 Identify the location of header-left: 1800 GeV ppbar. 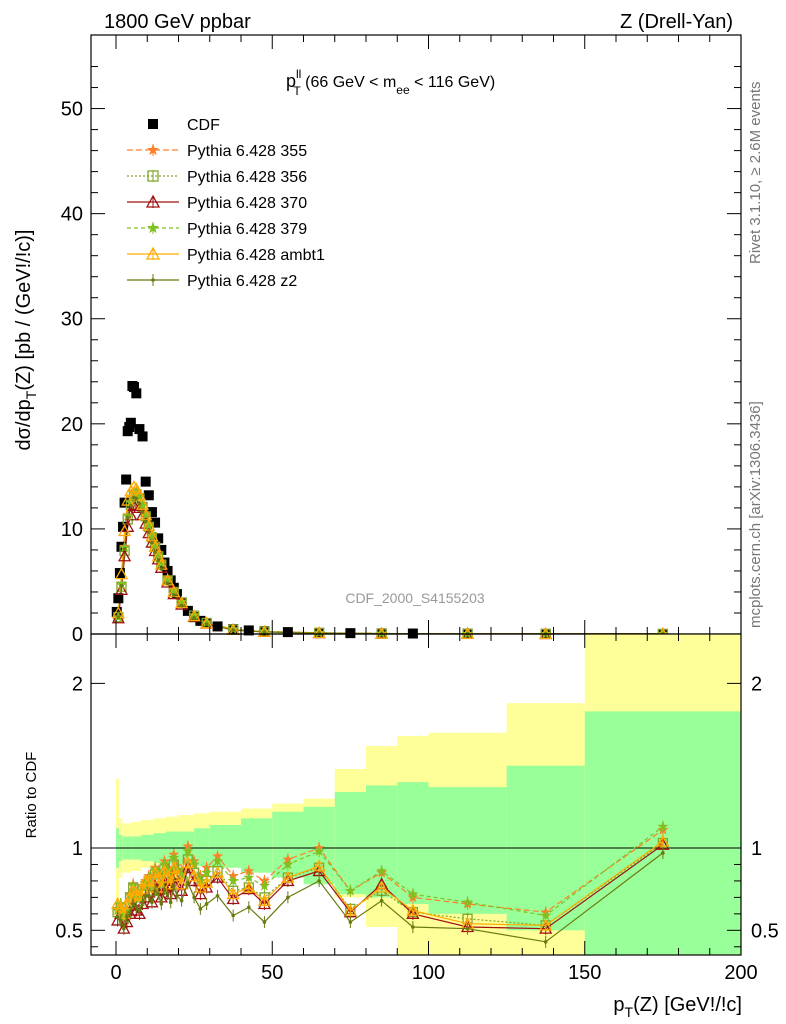
(177, 22).